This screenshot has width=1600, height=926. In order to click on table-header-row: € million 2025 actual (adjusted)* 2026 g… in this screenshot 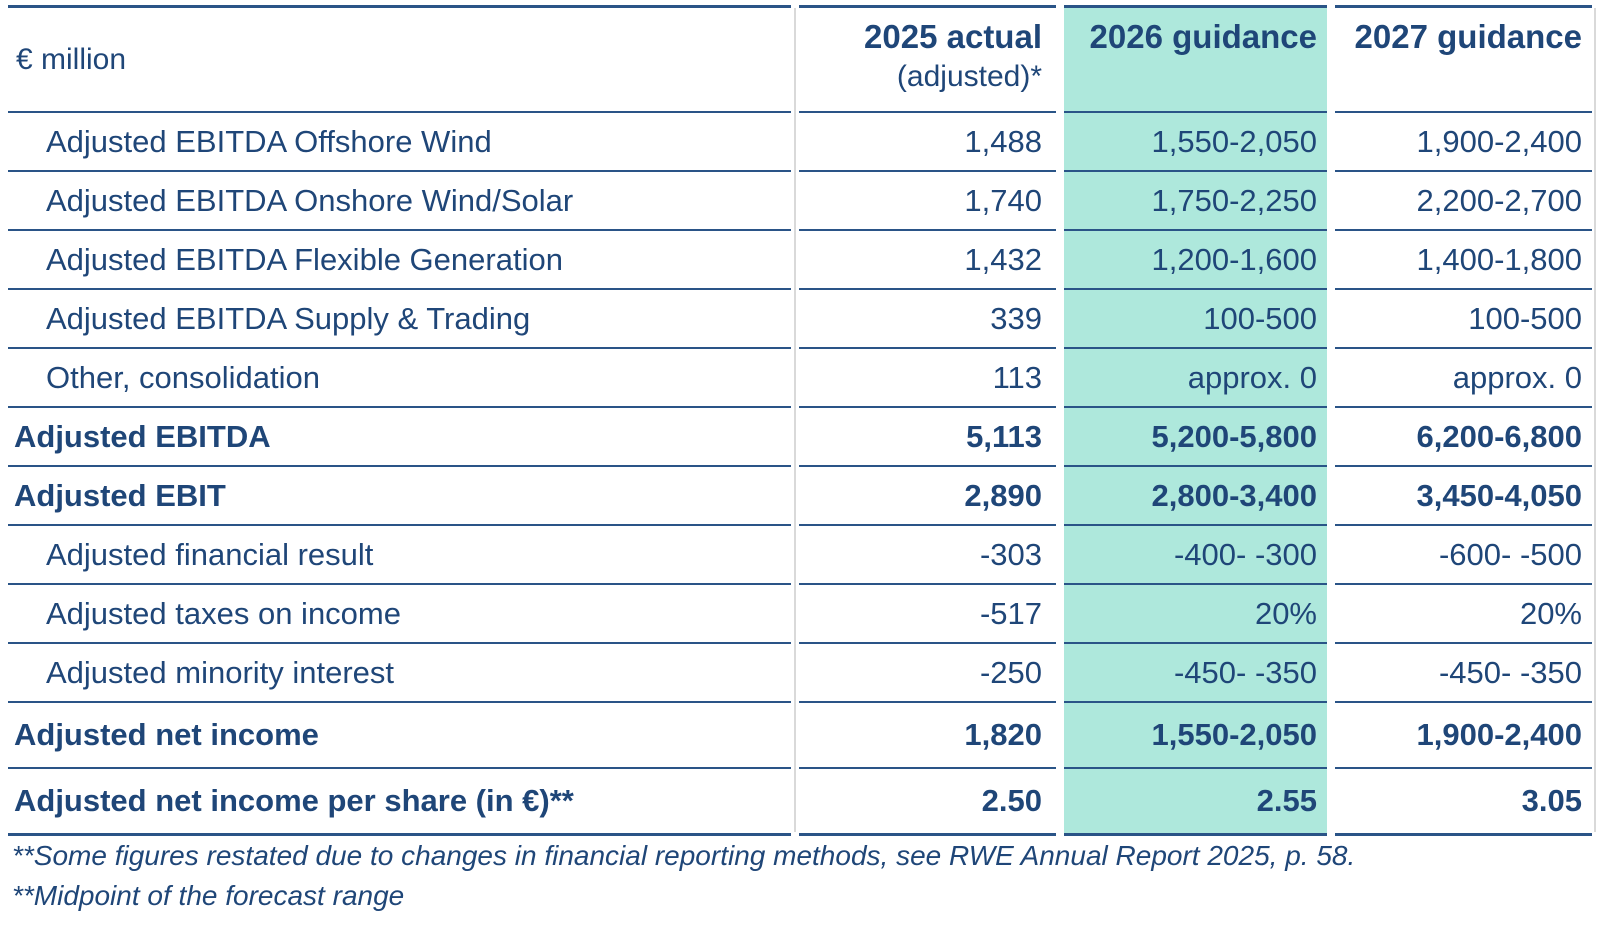, I will do `click(800, 59)`.